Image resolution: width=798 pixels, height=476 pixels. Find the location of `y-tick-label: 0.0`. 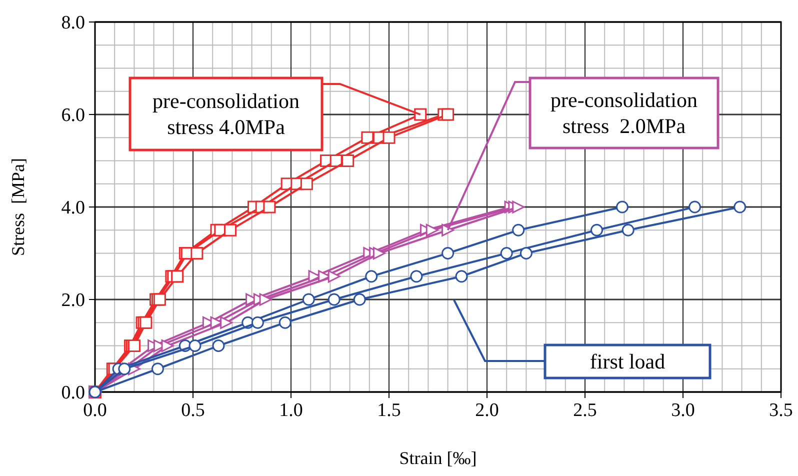

y-tick-label: 0.0 is located at coordinates (73, 393).